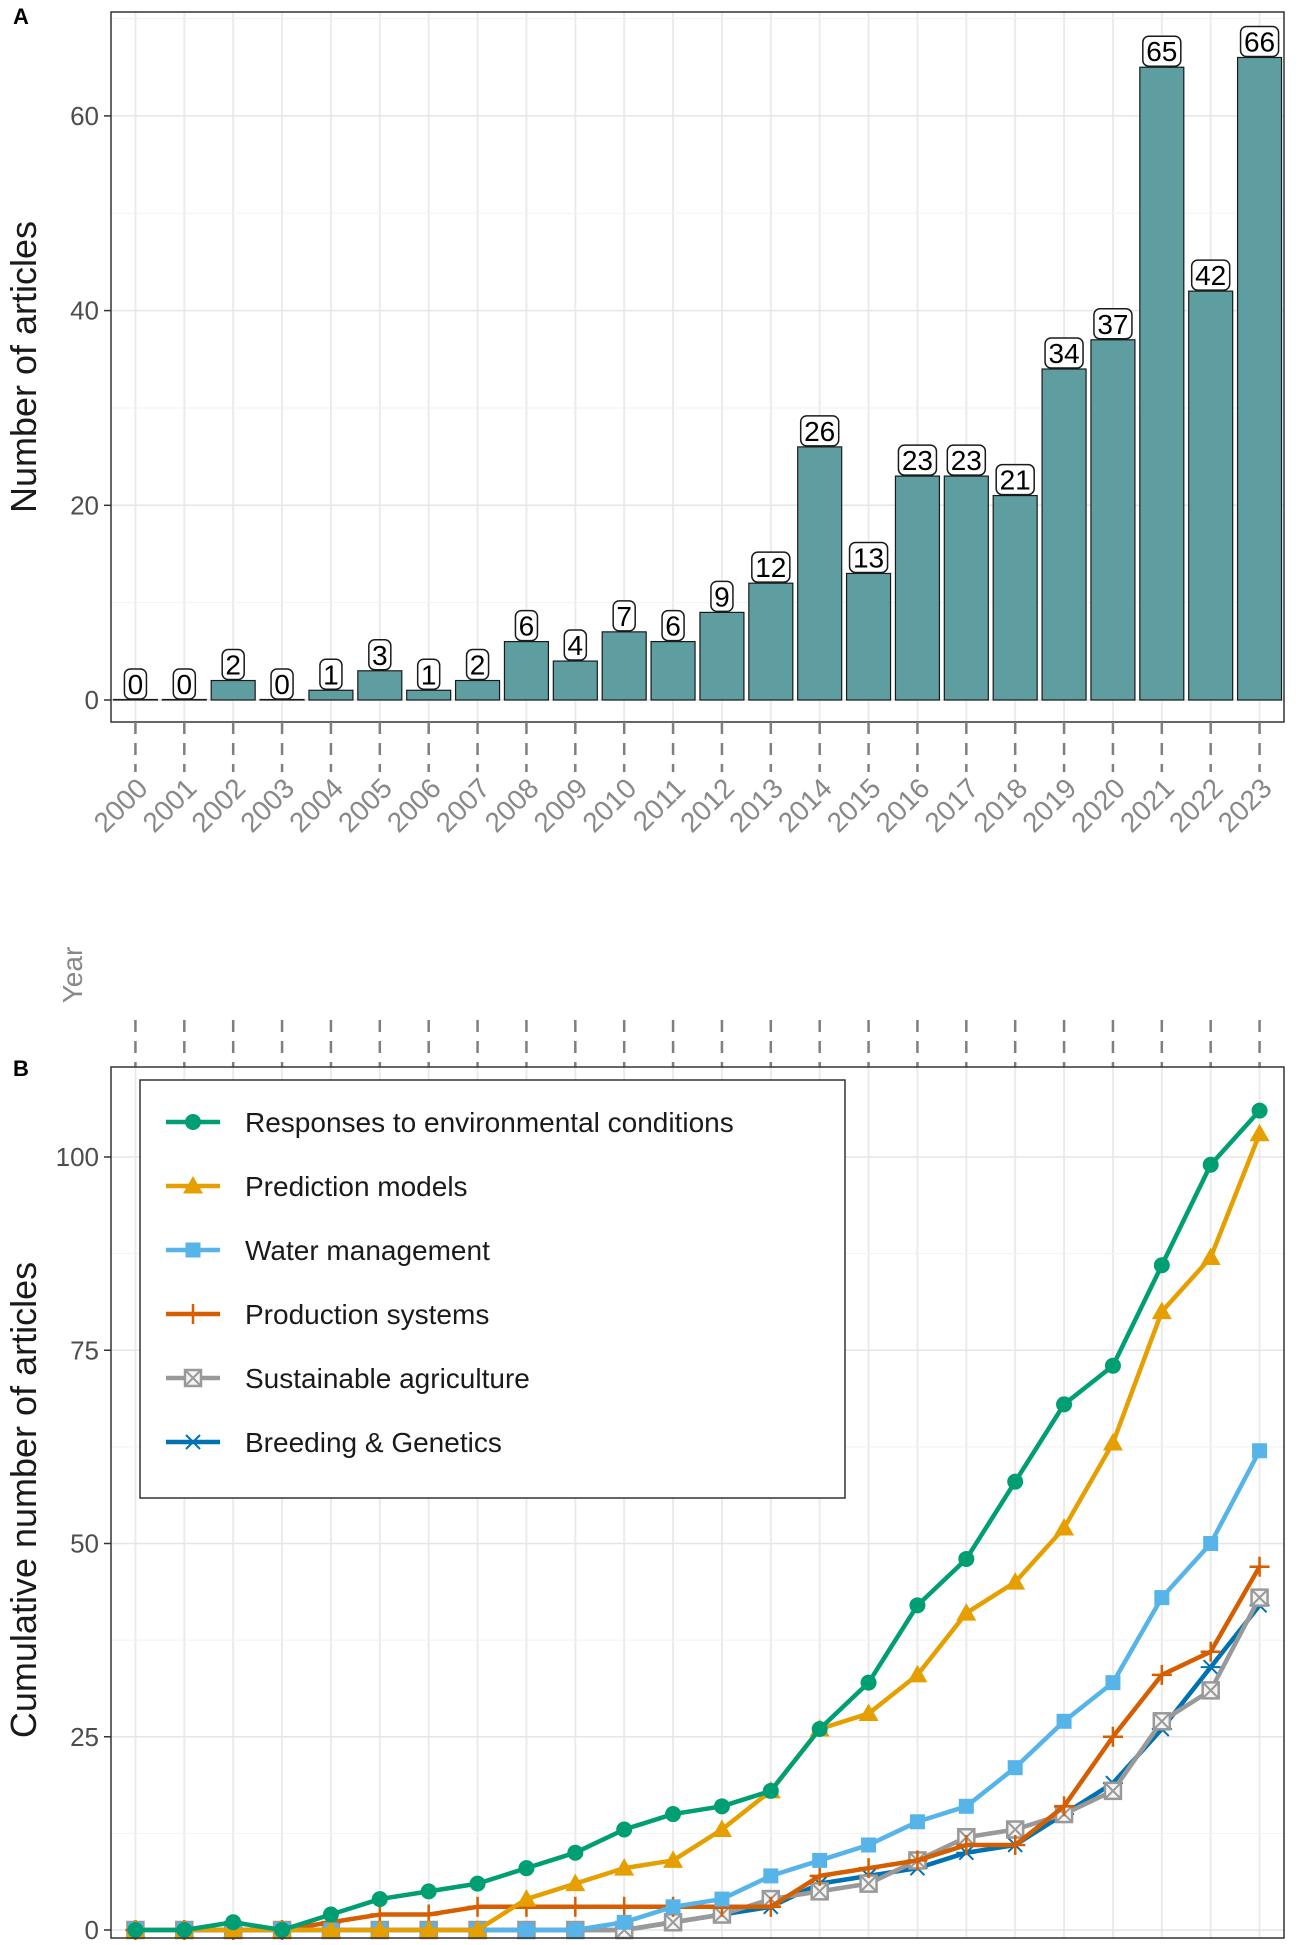 This screenshot has width=1299, height=1945. I want to click on bar-2019, so click(1064, 534).